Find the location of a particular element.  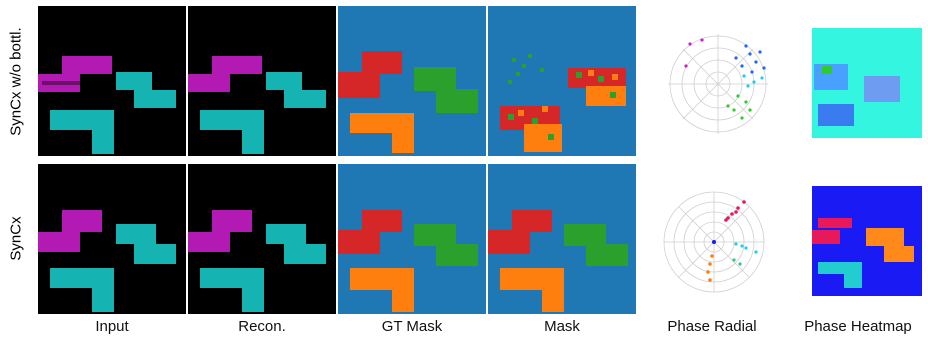

column-label-phase-heatmap: Phase Heatmap is located at coordinates (858, 326).